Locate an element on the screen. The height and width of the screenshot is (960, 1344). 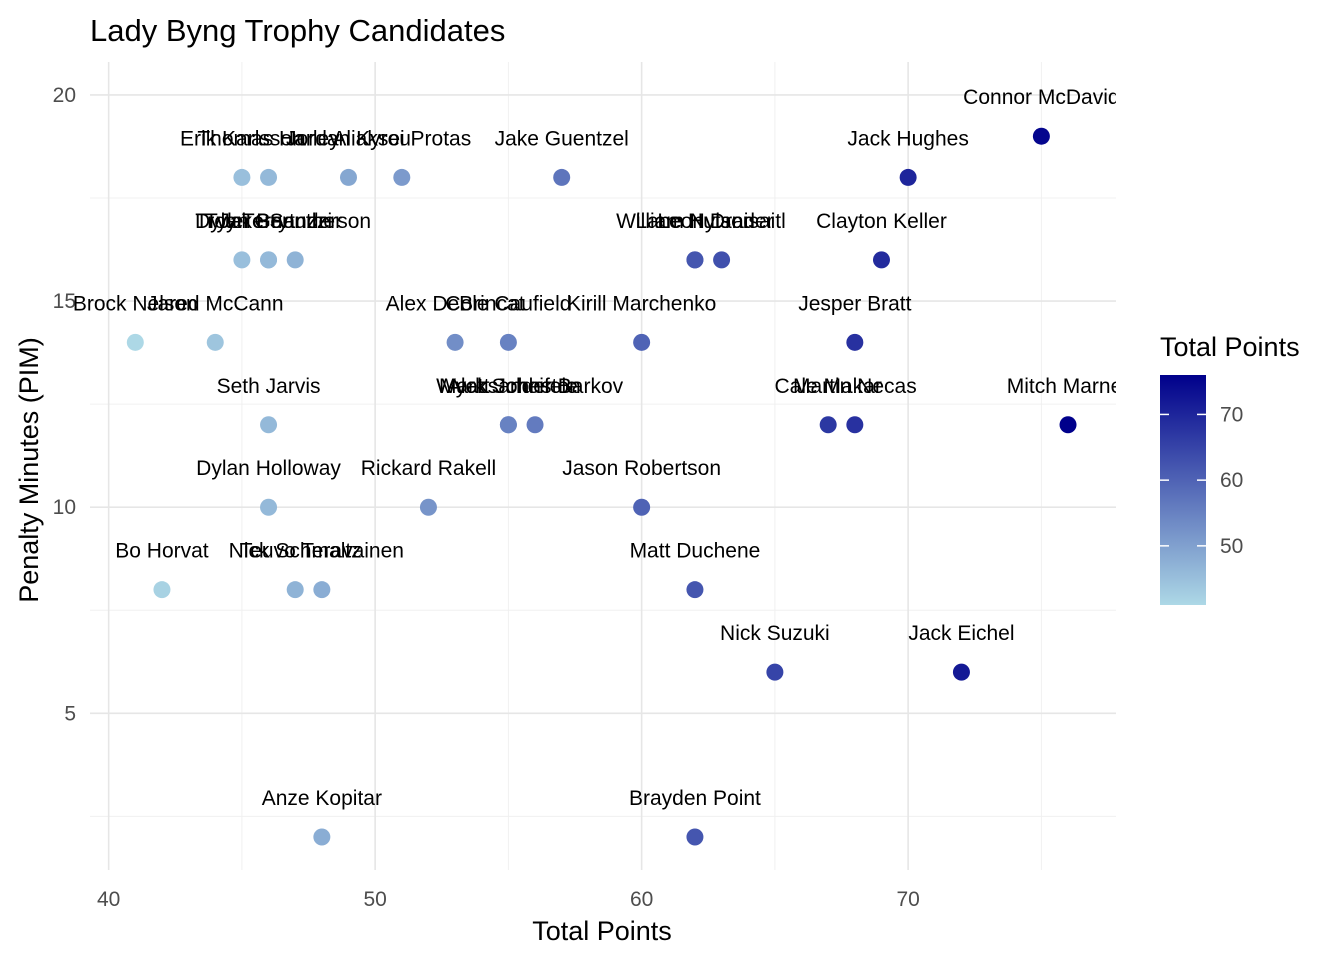
point-label: Alex DeBrincat is located at coordinates (455, 303).